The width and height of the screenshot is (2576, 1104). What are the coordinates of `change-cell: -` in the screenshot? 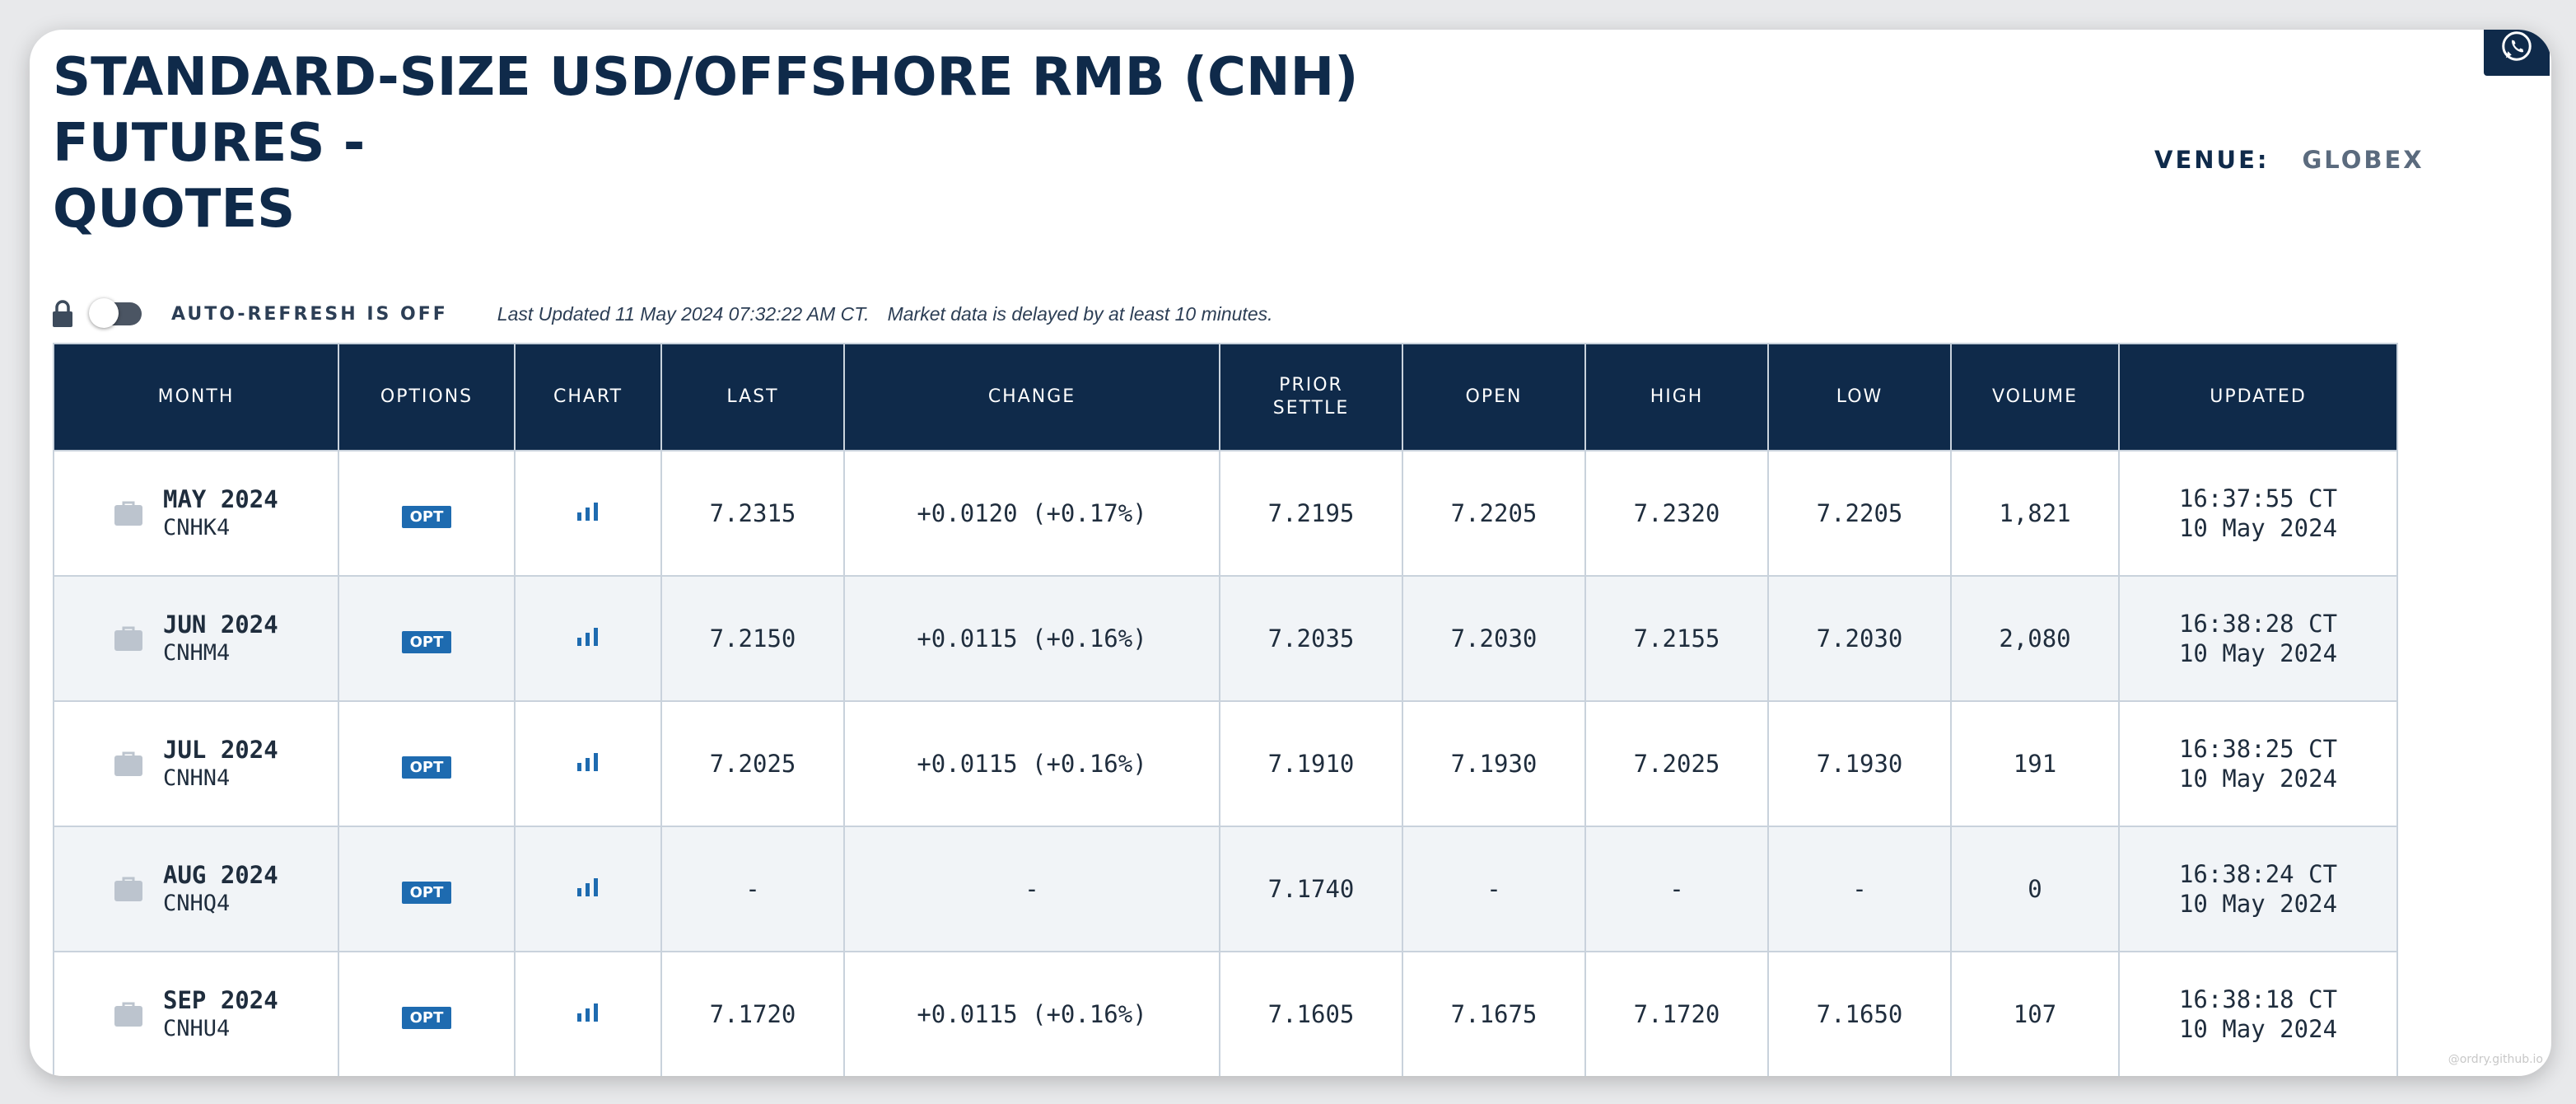 It's located at (1031, 889).